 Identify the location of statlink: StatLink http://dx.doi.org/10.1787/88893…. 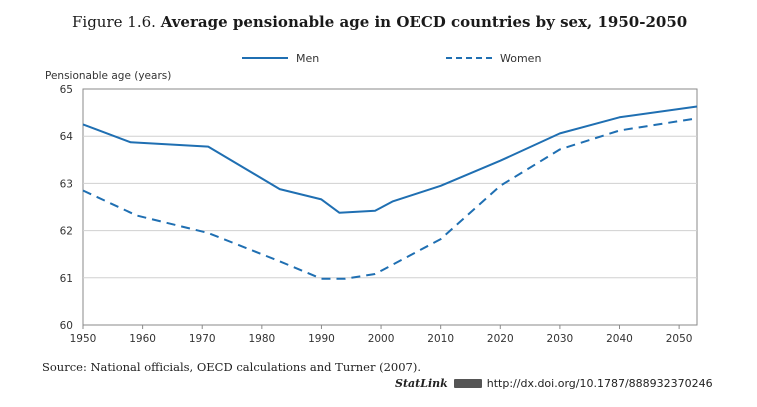
(554, 383).